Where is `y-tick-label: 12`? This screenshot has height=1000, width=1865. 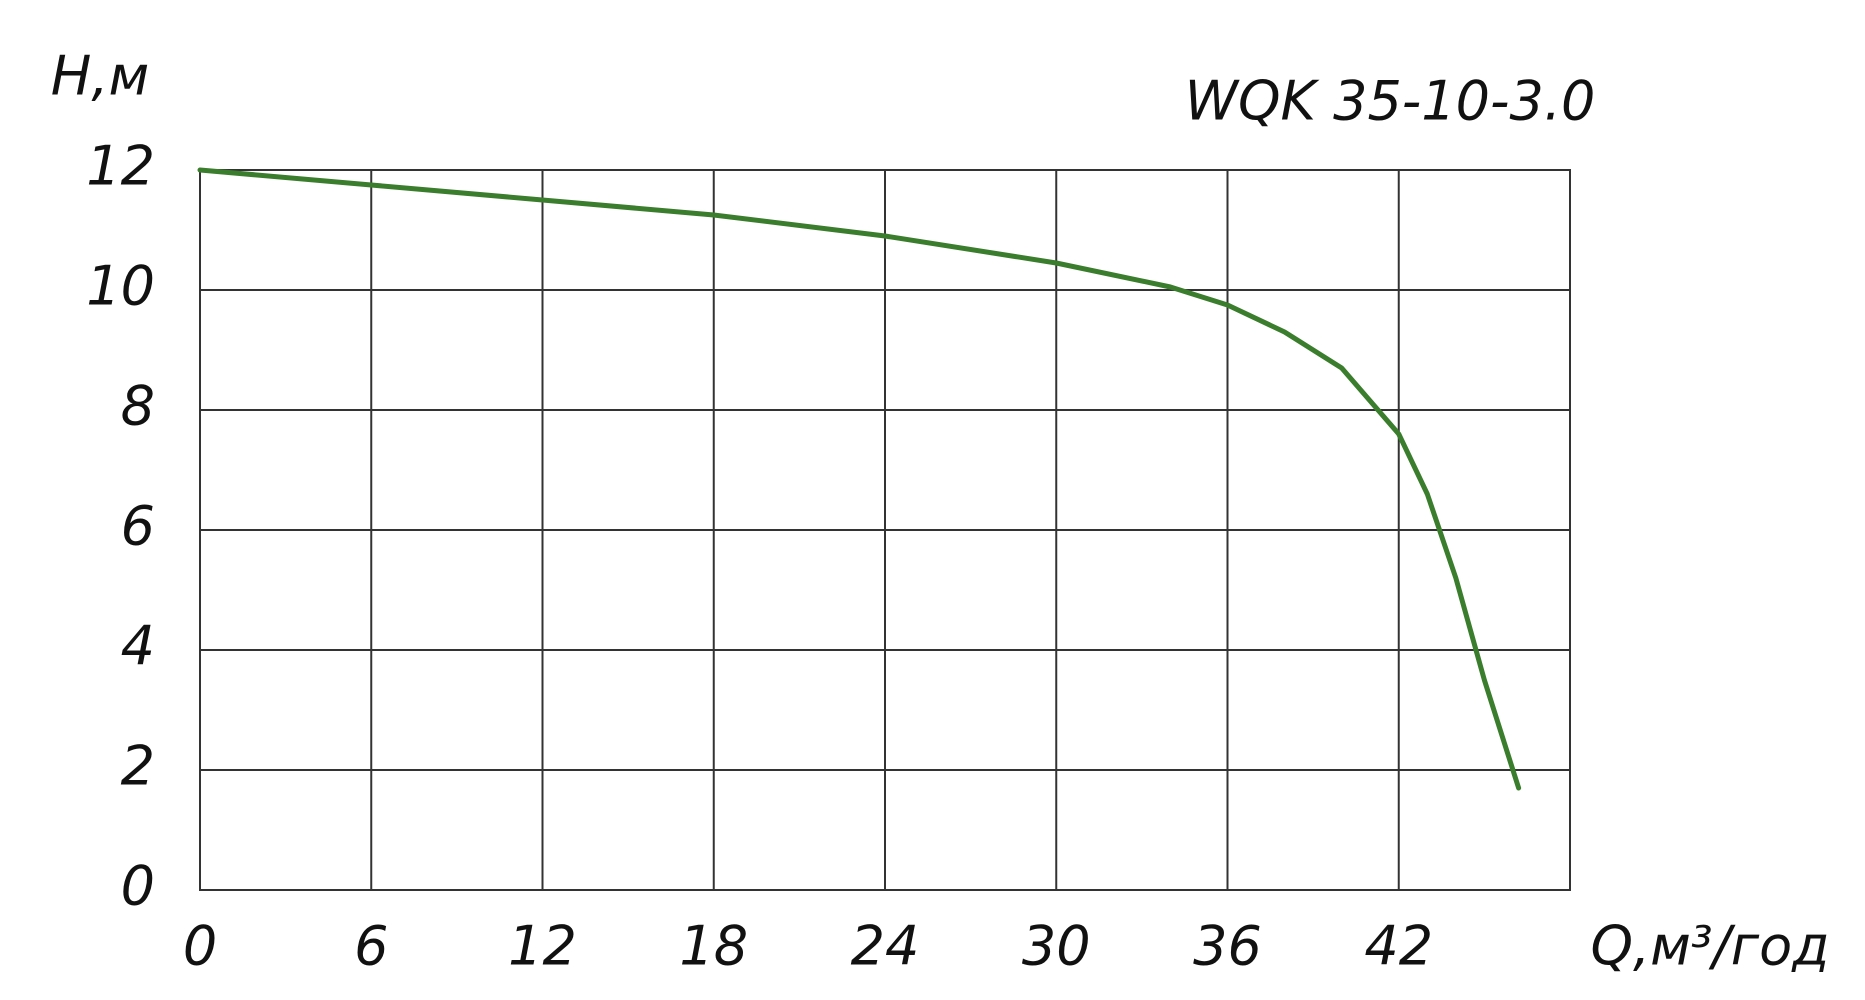 y-tick-label: 12 is located at coordinates (120, 166).